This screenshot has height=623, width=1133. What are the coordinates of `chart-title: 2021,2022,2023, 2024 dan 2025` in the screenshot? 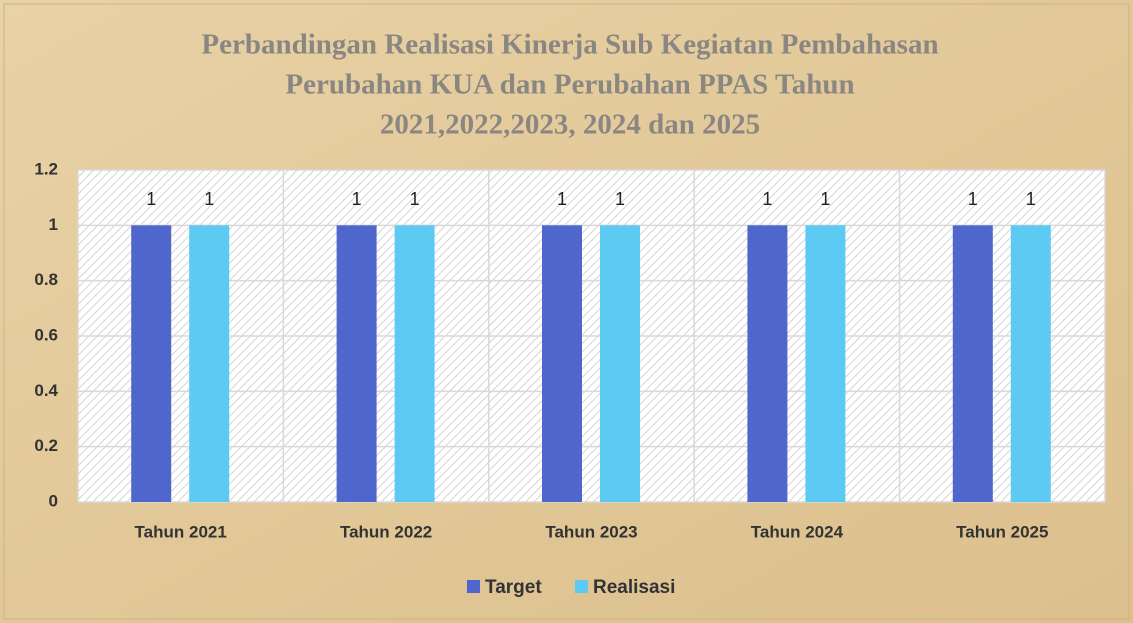 It's located at (570, 125).